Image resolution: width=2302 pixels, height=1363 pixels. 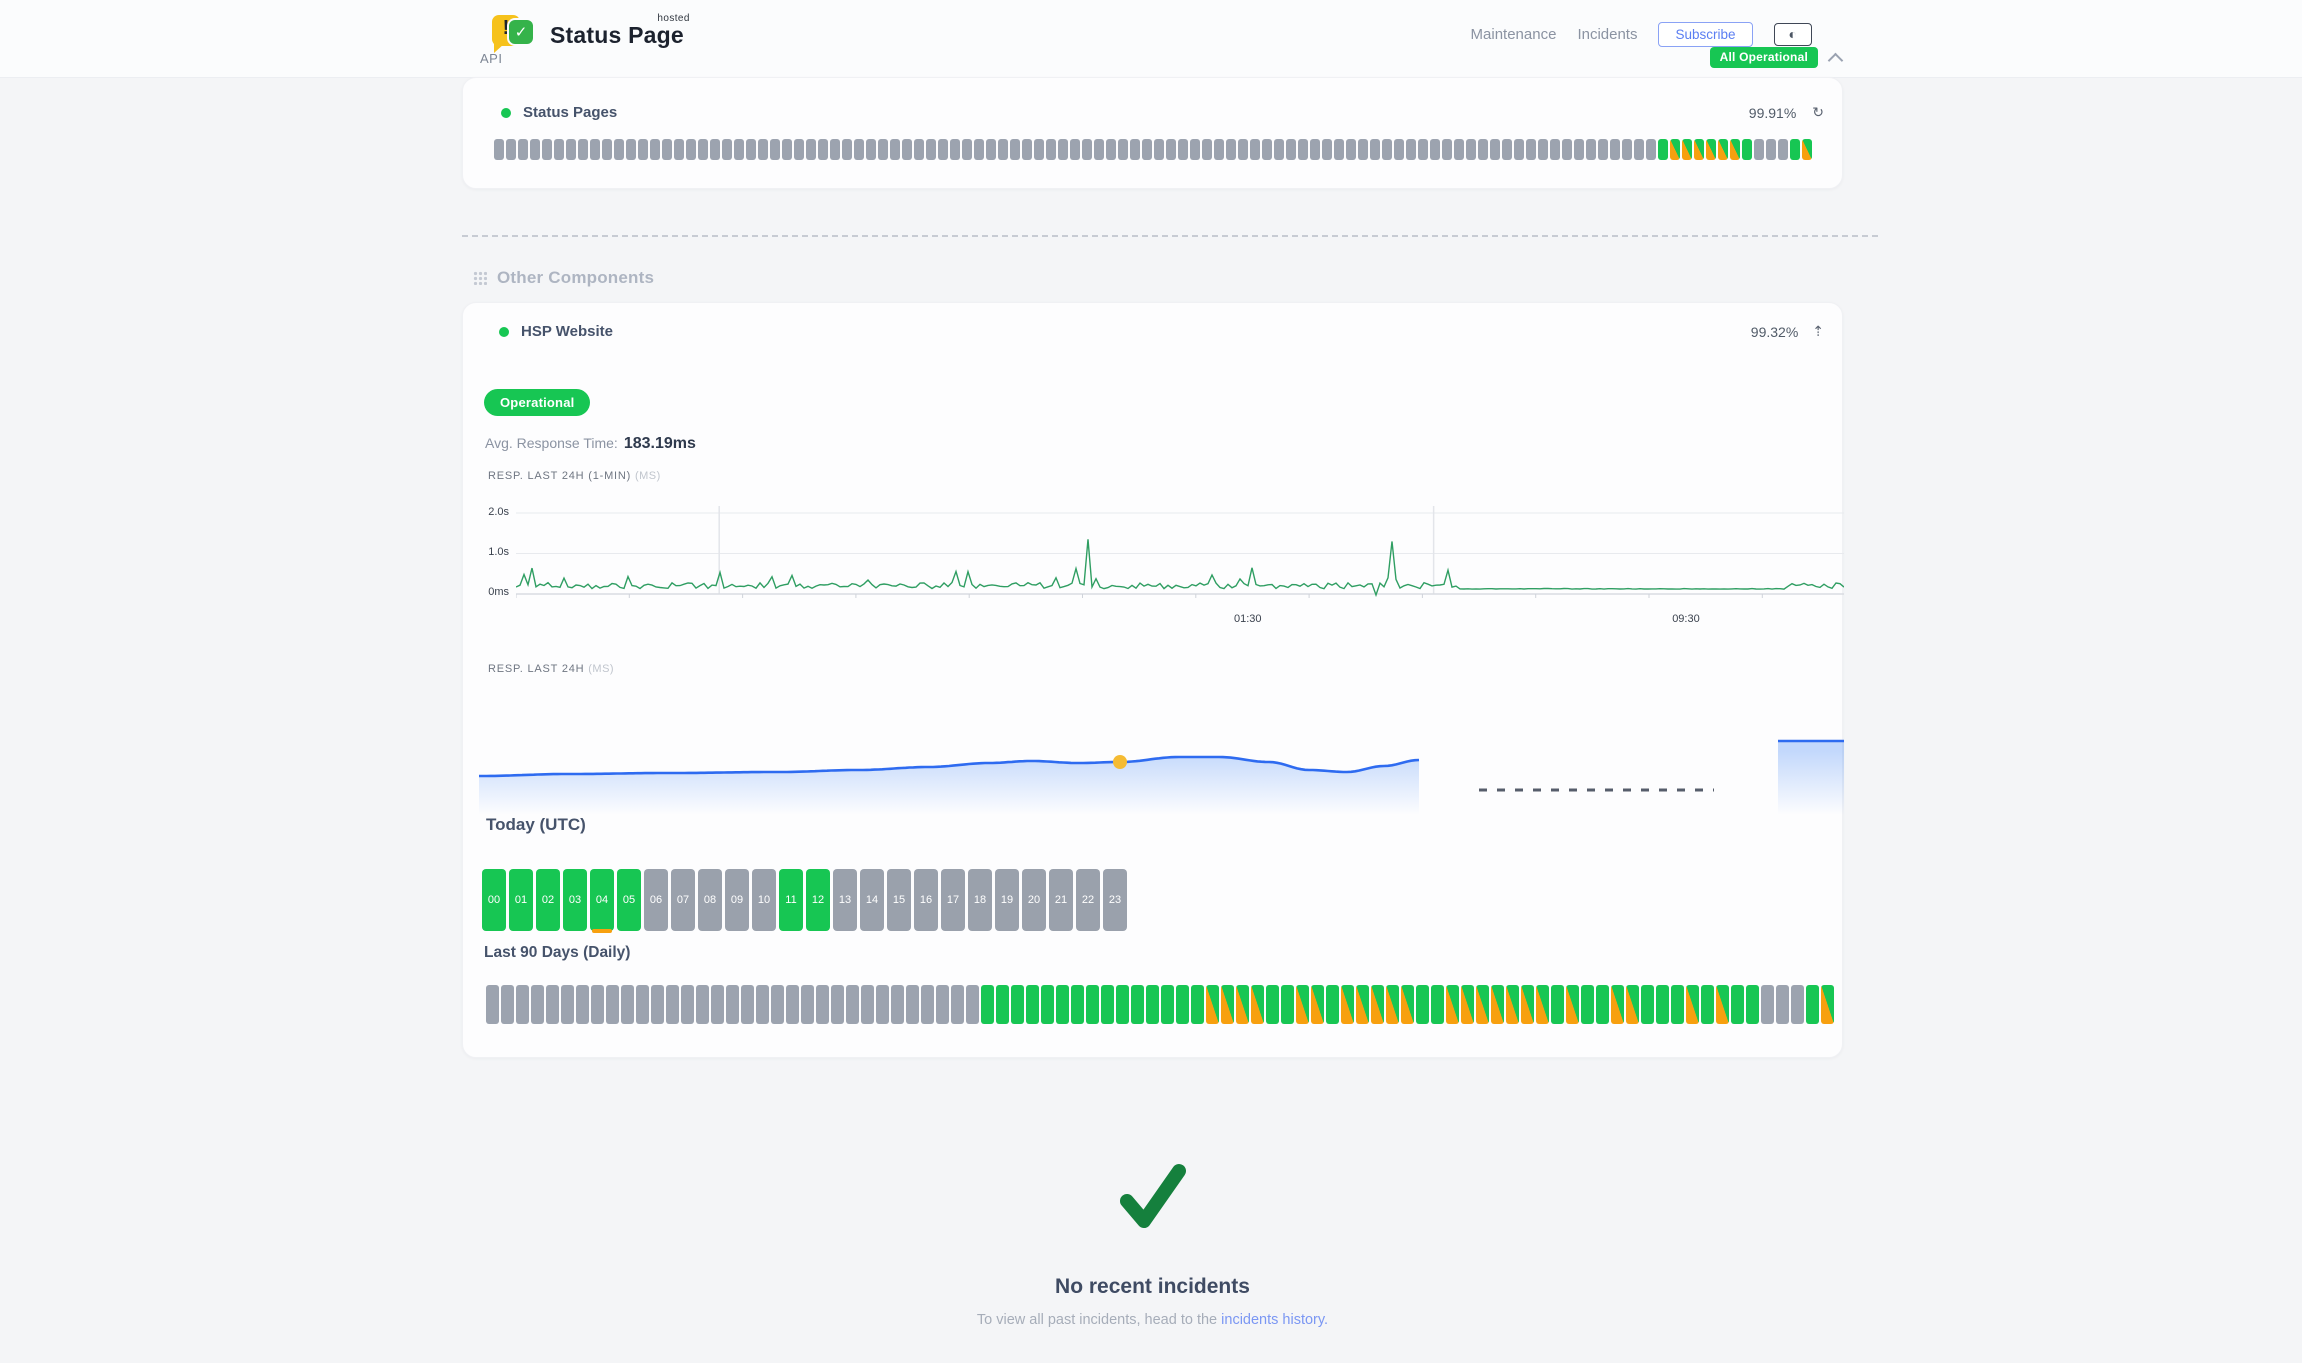 I want to click on trend-up-icon: ⇡, so click(x=1818, y=331).